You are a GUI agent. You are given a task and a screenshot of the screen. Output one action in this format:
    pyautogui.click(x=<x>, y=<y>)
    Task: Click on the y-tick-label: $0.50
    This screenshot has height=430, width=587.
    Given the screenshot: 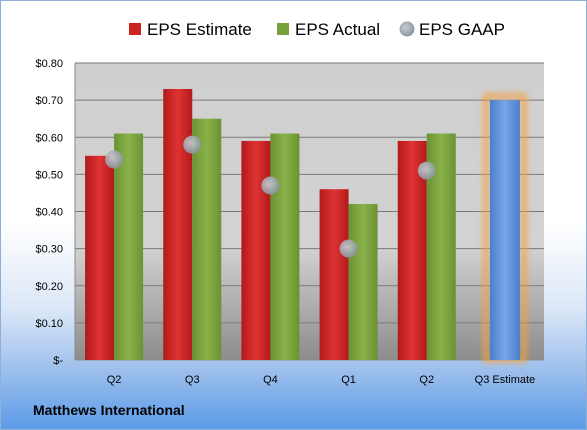 What is the action you would take?
    pyautogui.click(x=49, y=175)
    